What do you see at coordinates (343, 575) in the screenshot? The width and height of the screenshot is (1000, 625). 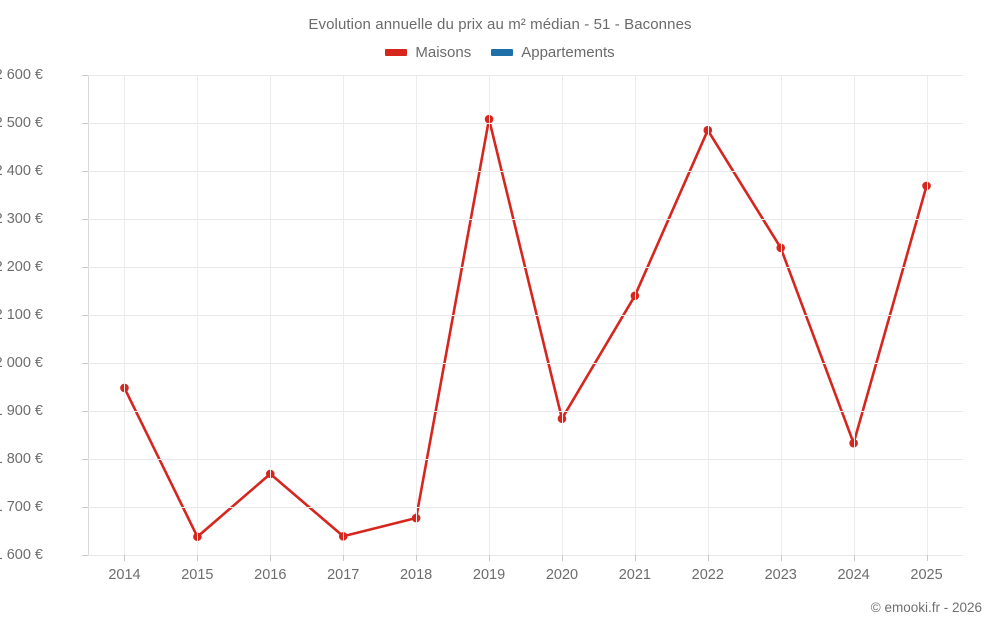 I see `x-axis-tick-label: 2017` at bounding box center [343, 575].